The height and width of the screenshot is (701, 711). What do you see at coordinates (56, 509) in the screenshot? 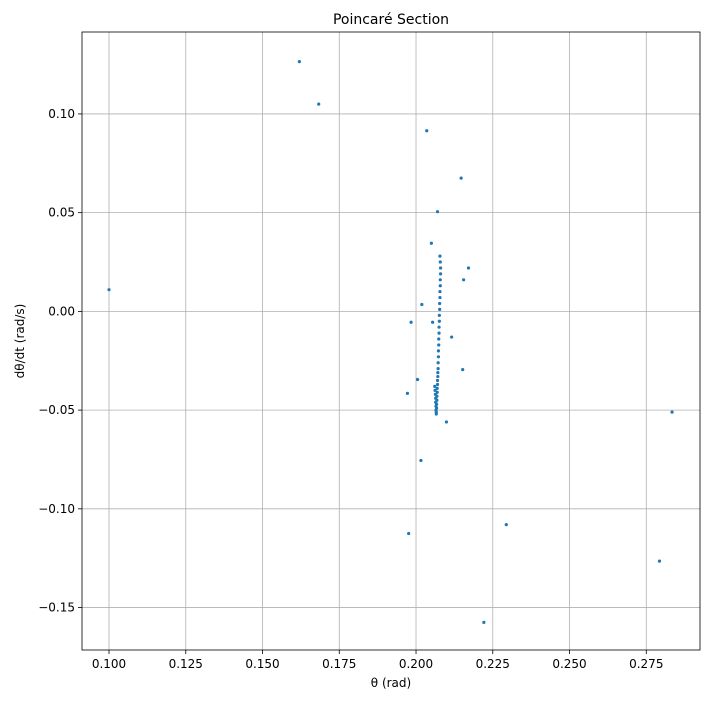
I see `y-tick-label: −0.10` at bounding box center [56, 509].